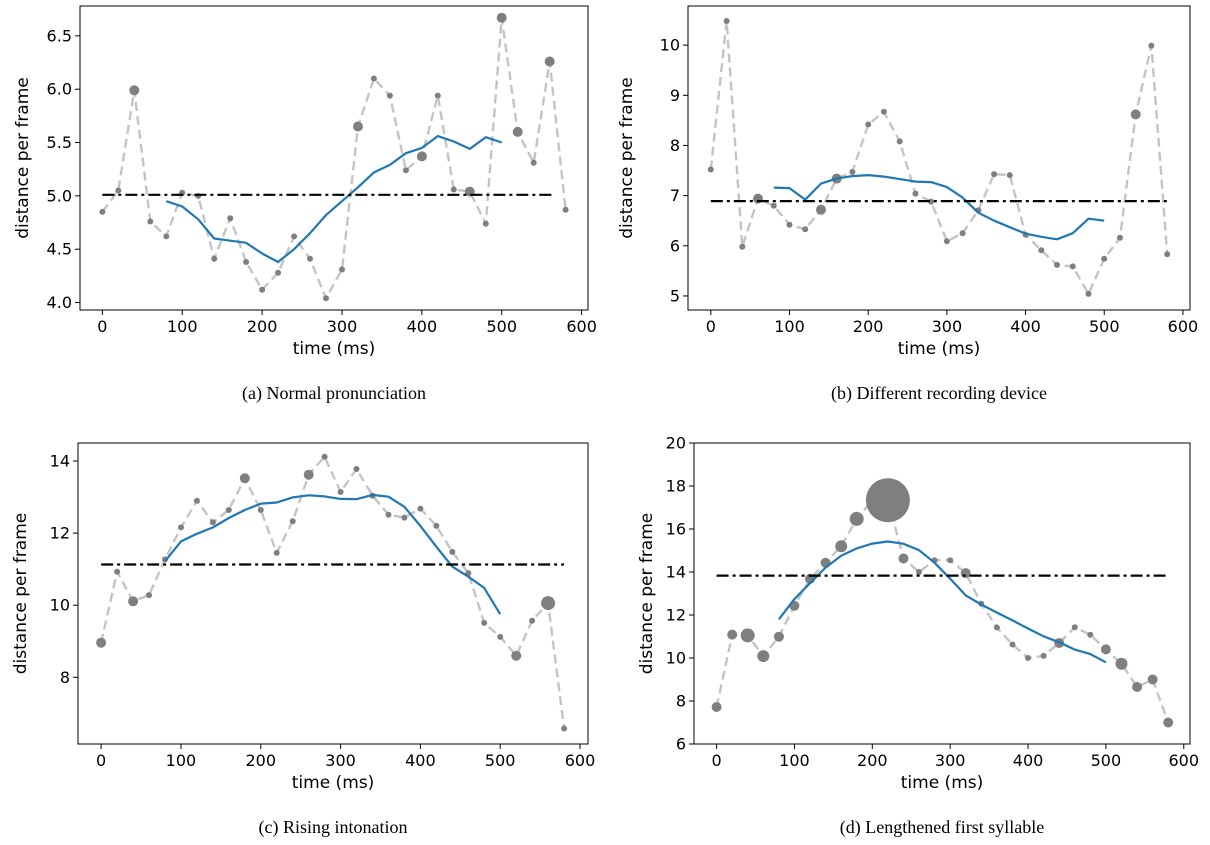  What do you see at coordinates (59, 302) in the screenshot?
I see `y-tick-label: 4.0` at bounding box center [59, 302].